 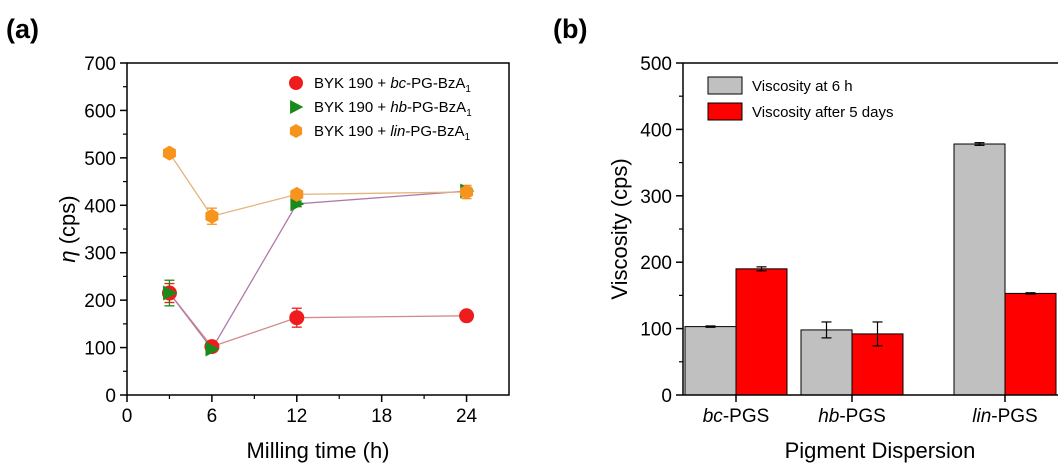 What do you see at coordinates (317, 450) in the screenshot?
I see `chart-a-x-axis-title: Milling time (h)` at bounding box center [317, 450].